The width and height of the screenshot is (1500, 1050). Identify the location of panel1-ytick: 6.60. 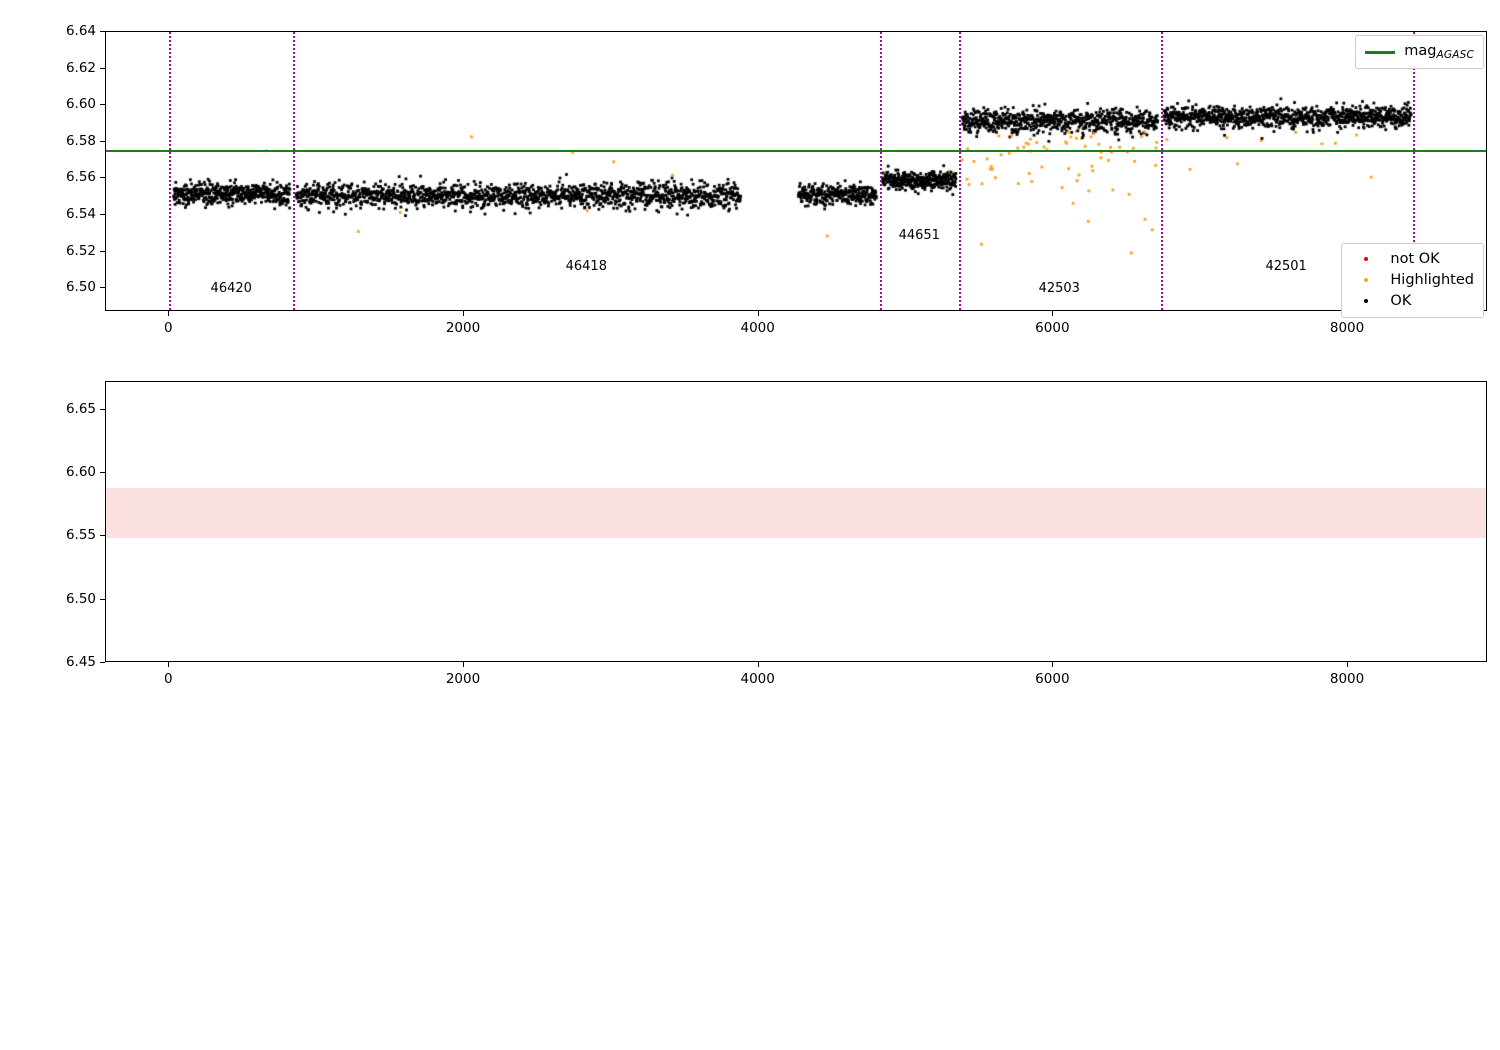
(80, 104).